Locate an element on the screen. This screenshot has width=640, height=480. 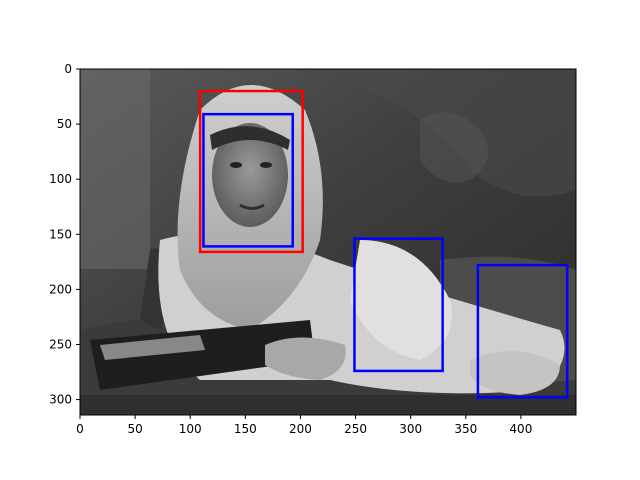
y-tick-label: 150 is located at coordinates (60, 234).